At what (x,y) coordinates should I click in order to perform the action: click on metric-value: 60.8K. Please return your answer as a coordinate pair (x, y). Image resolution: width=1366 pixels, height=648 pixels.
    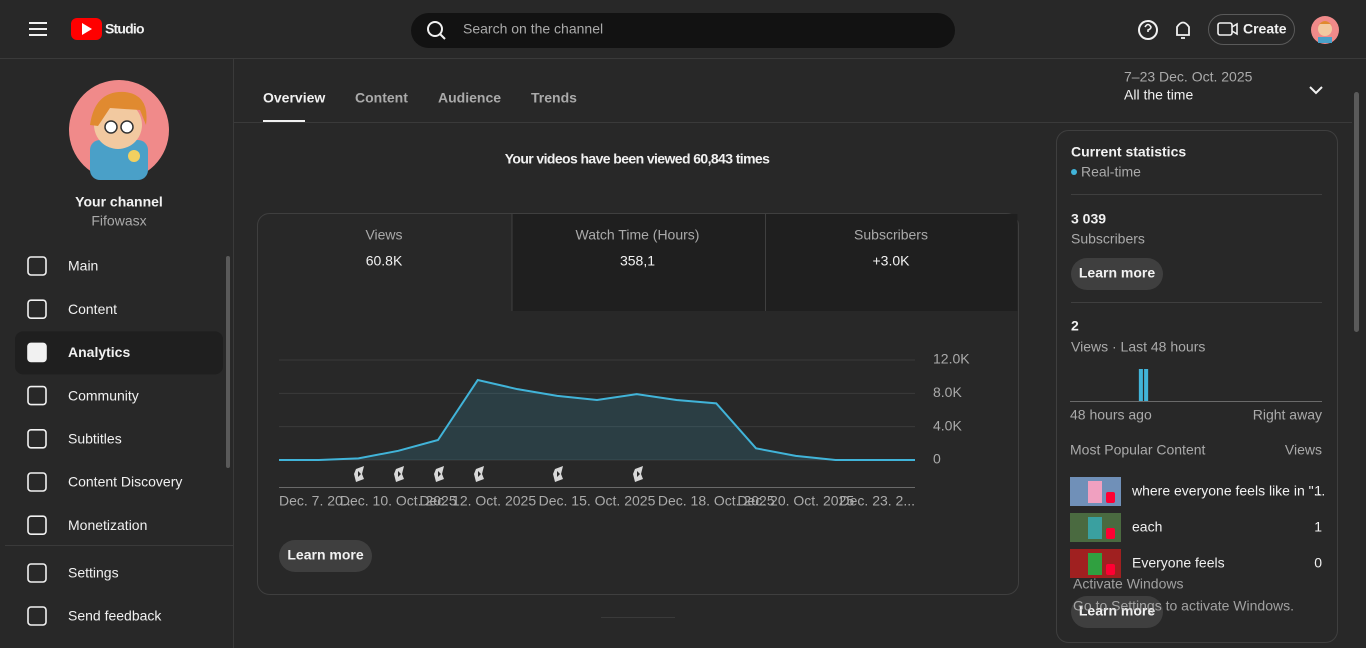
    Looking at the image, I should click on (384, 261).